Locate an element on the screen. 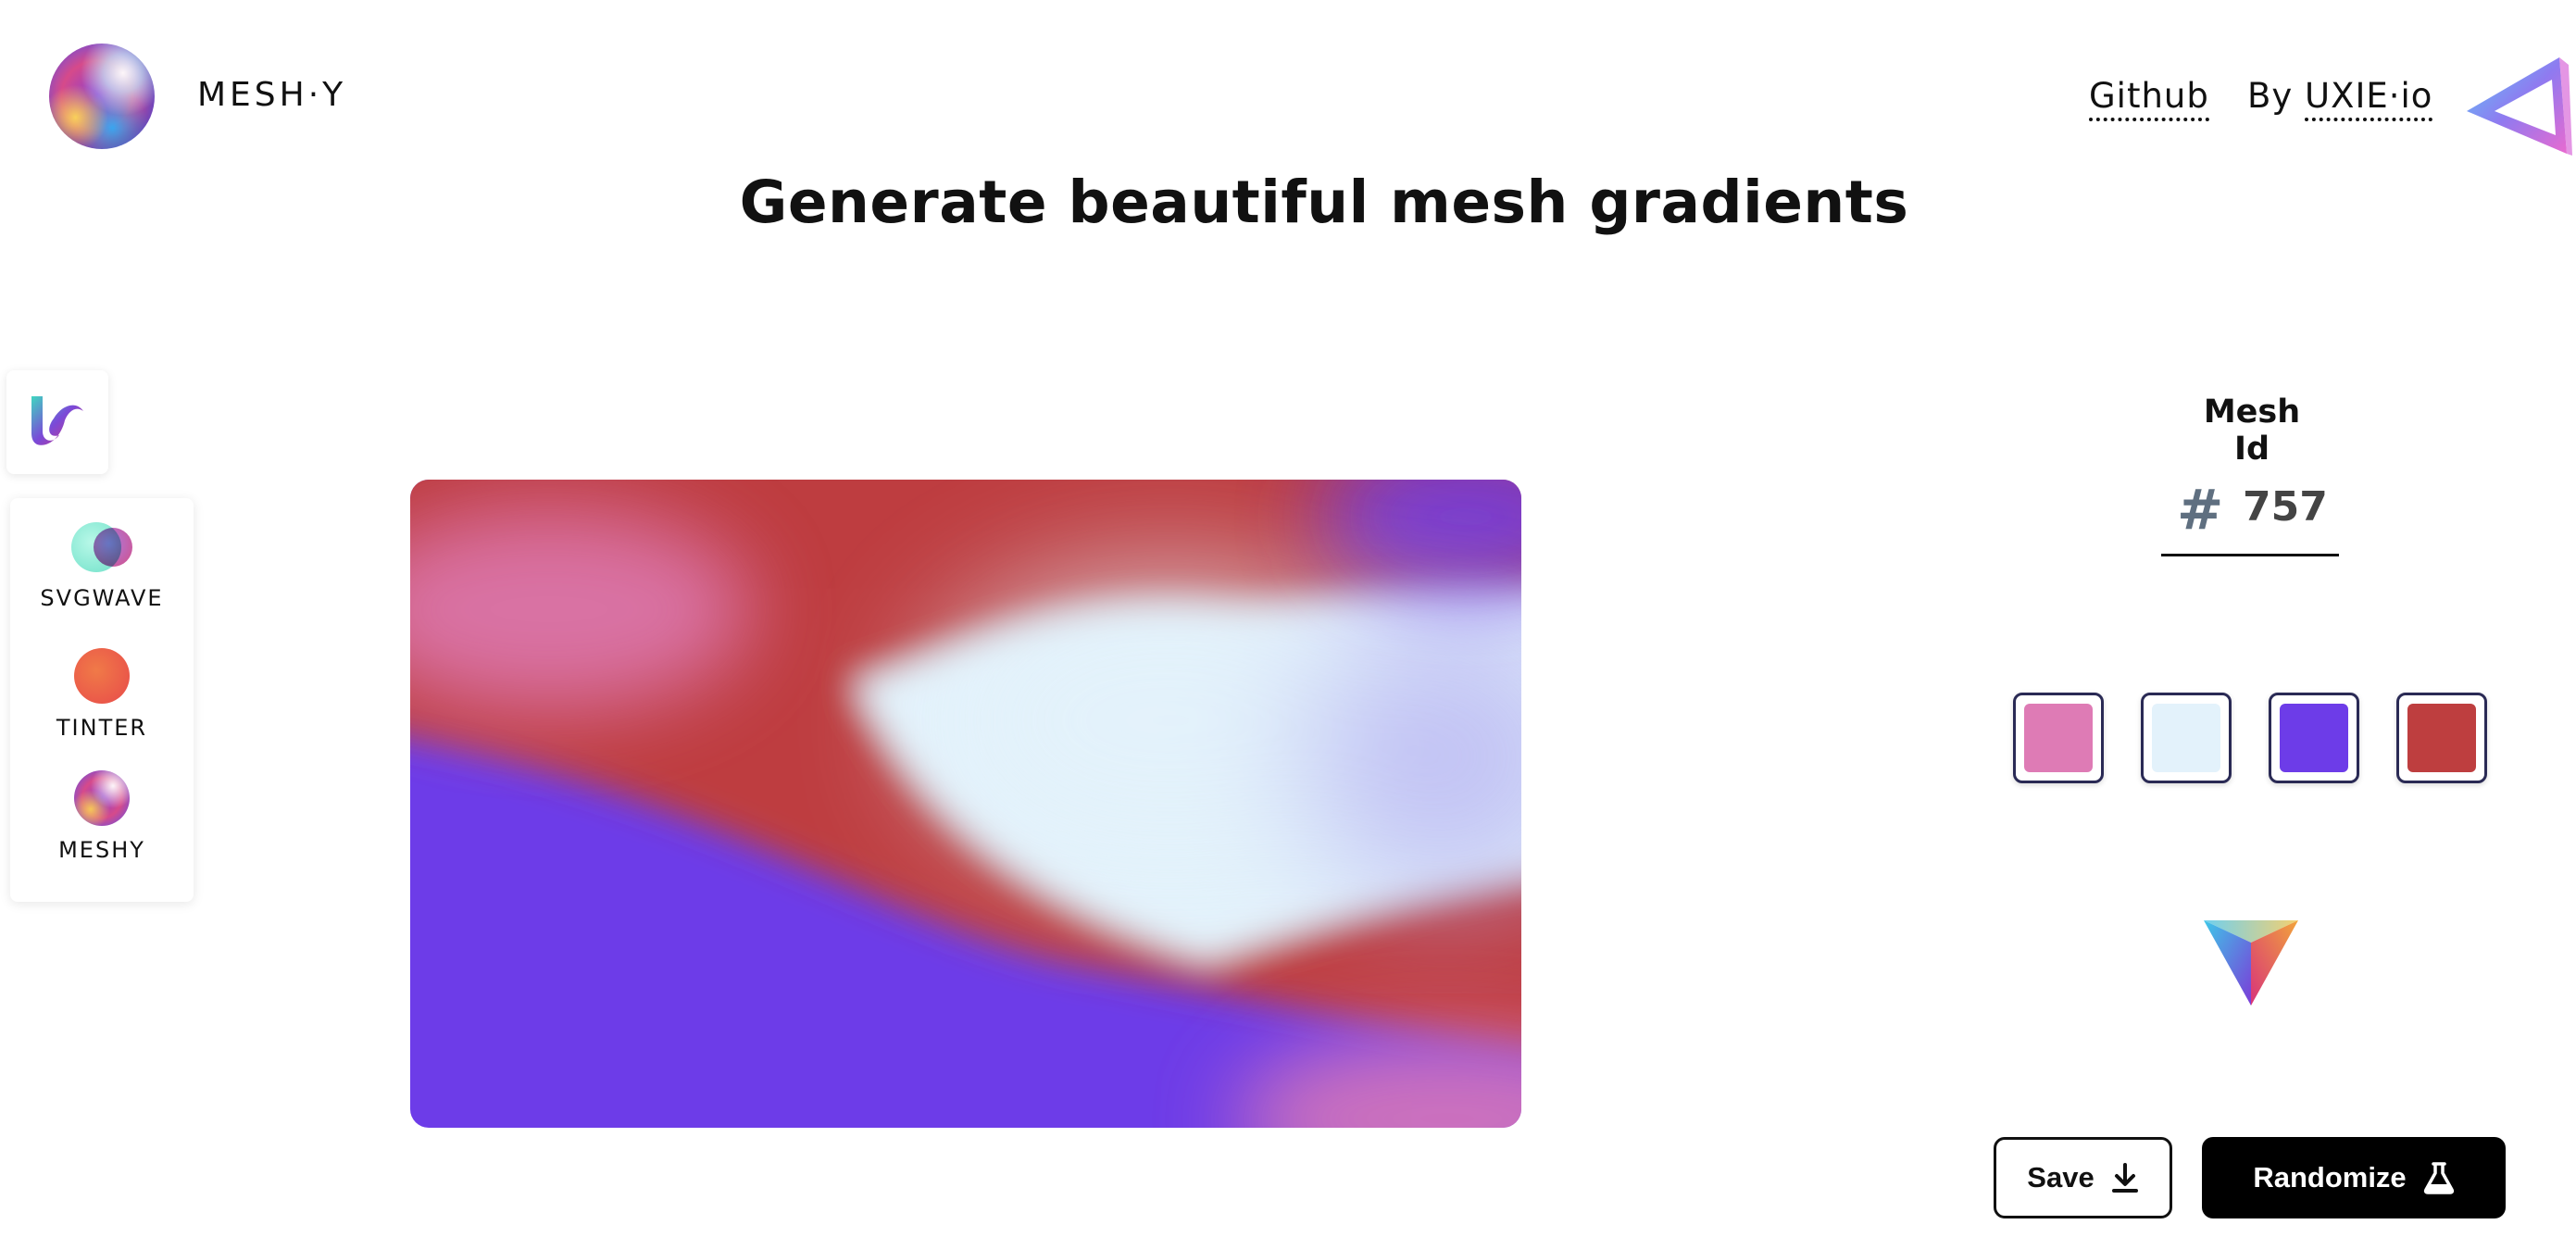 The height and width of the screenshot is (1237, 2576). meshy-logo is located at coordinates (102, 97).